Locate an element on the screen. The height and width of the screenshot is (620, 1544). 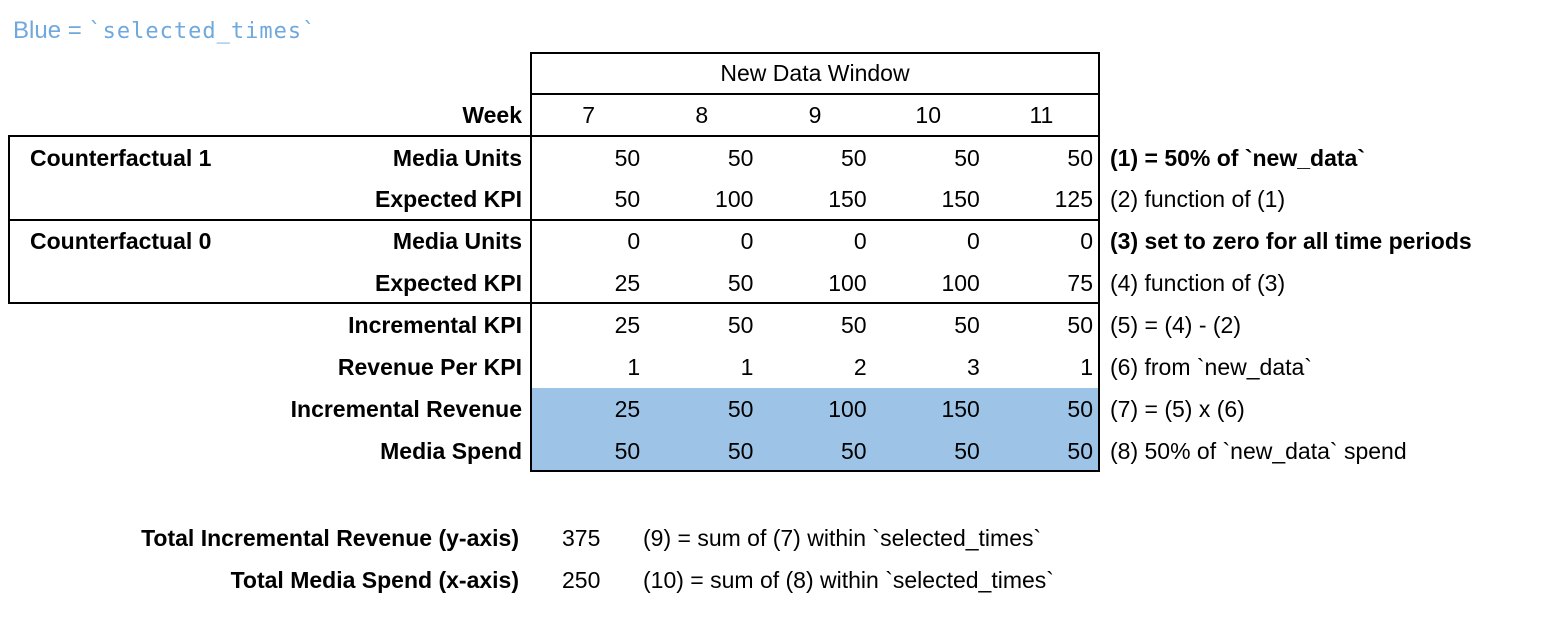
week-cell: 11 is located at coordinates (1041, 115).